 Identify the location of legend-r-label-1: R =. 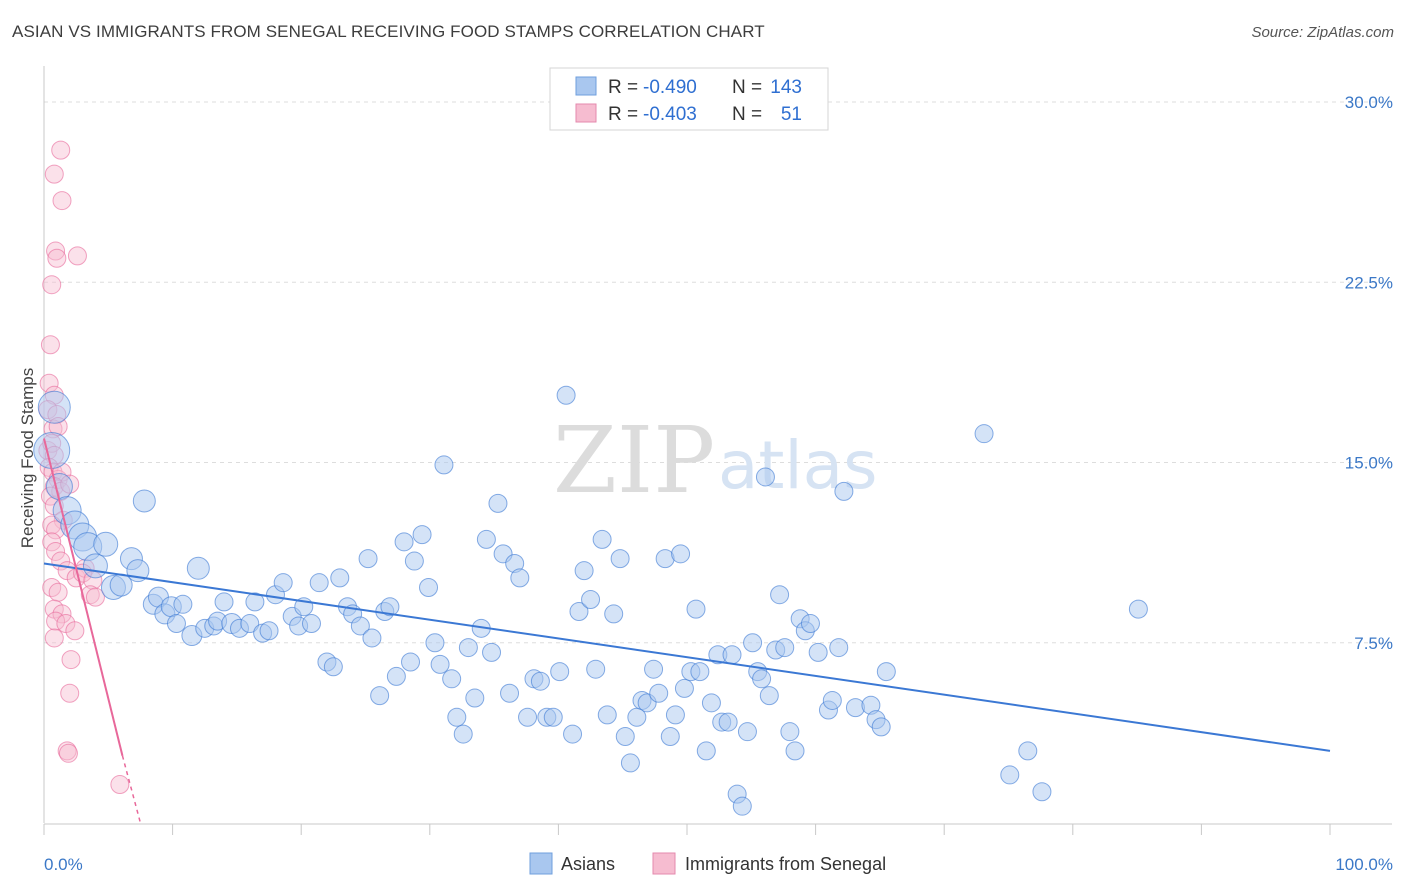
(623, 87).